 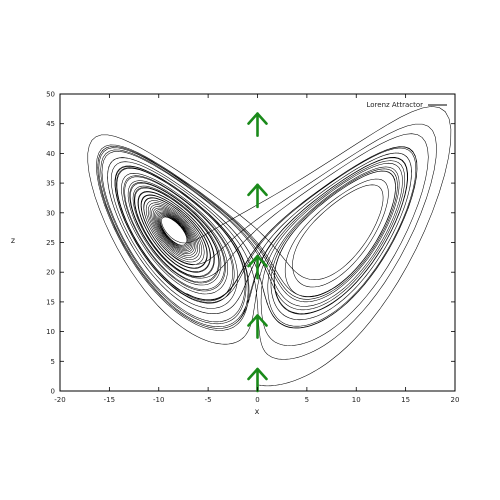 What do you see at coordinates (208, 400) in the screenshot?
I see `x-tick-label: -5` at bounding box center [208, 400].